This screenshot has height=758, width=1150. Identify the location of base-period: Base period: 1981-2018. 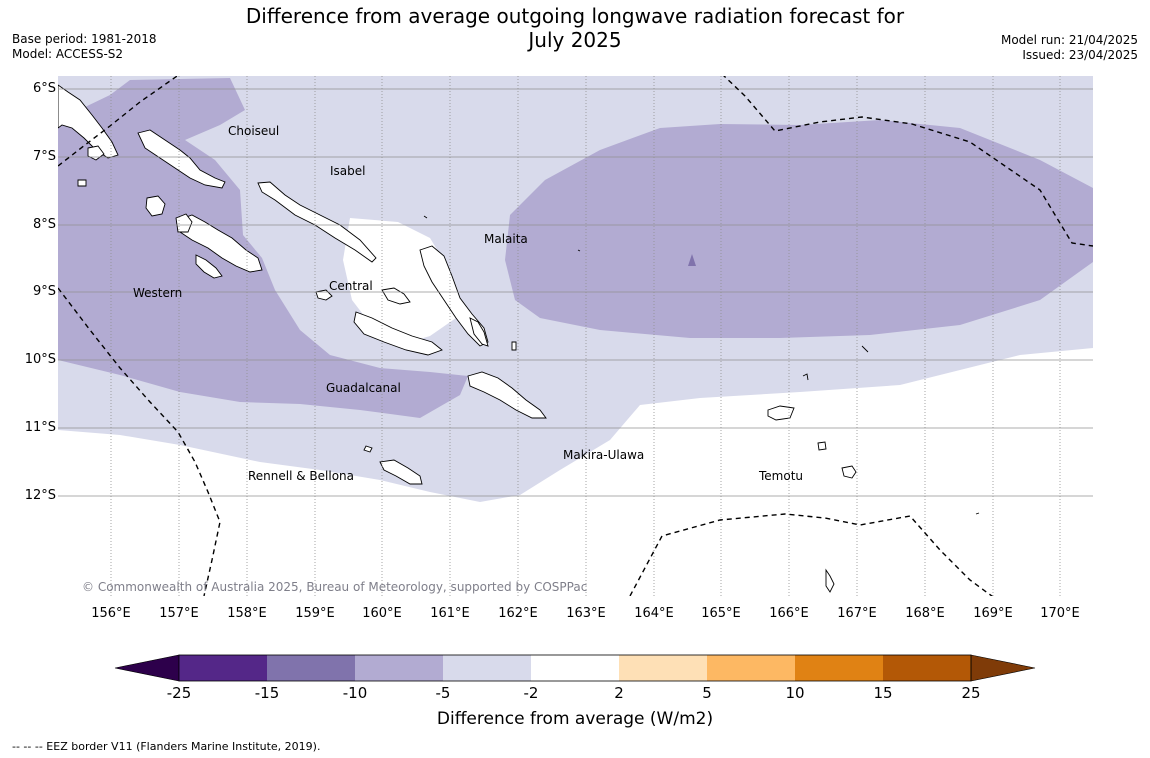
(84, 39).